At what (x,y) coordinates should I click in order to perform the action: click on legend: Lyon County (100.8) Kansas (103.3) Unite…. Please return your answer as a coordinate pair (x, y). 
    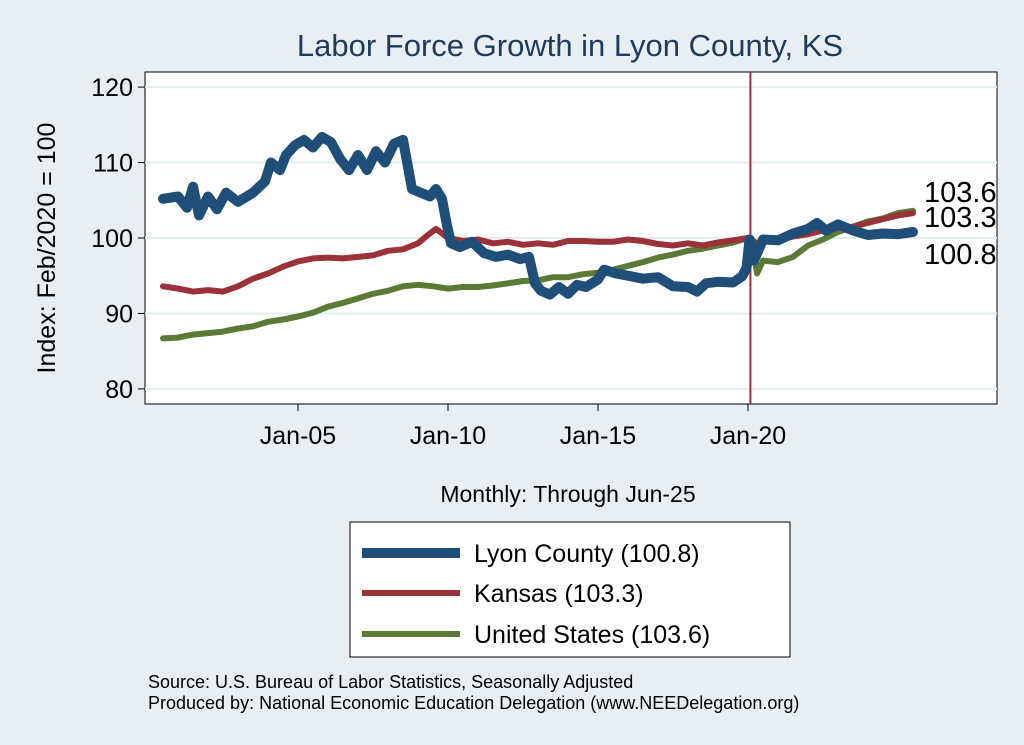
    Looking at the image, I should click on (570, 589).